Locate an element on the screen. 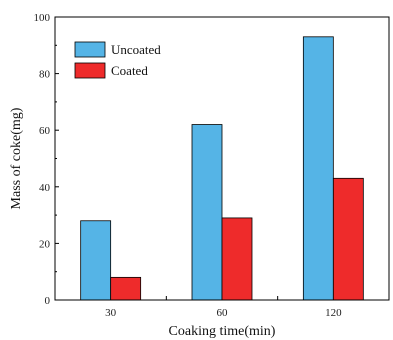 This screenshot has width=393, height=340. x-axis-title: Coaking time(min) is located at coordinates (222, 331).